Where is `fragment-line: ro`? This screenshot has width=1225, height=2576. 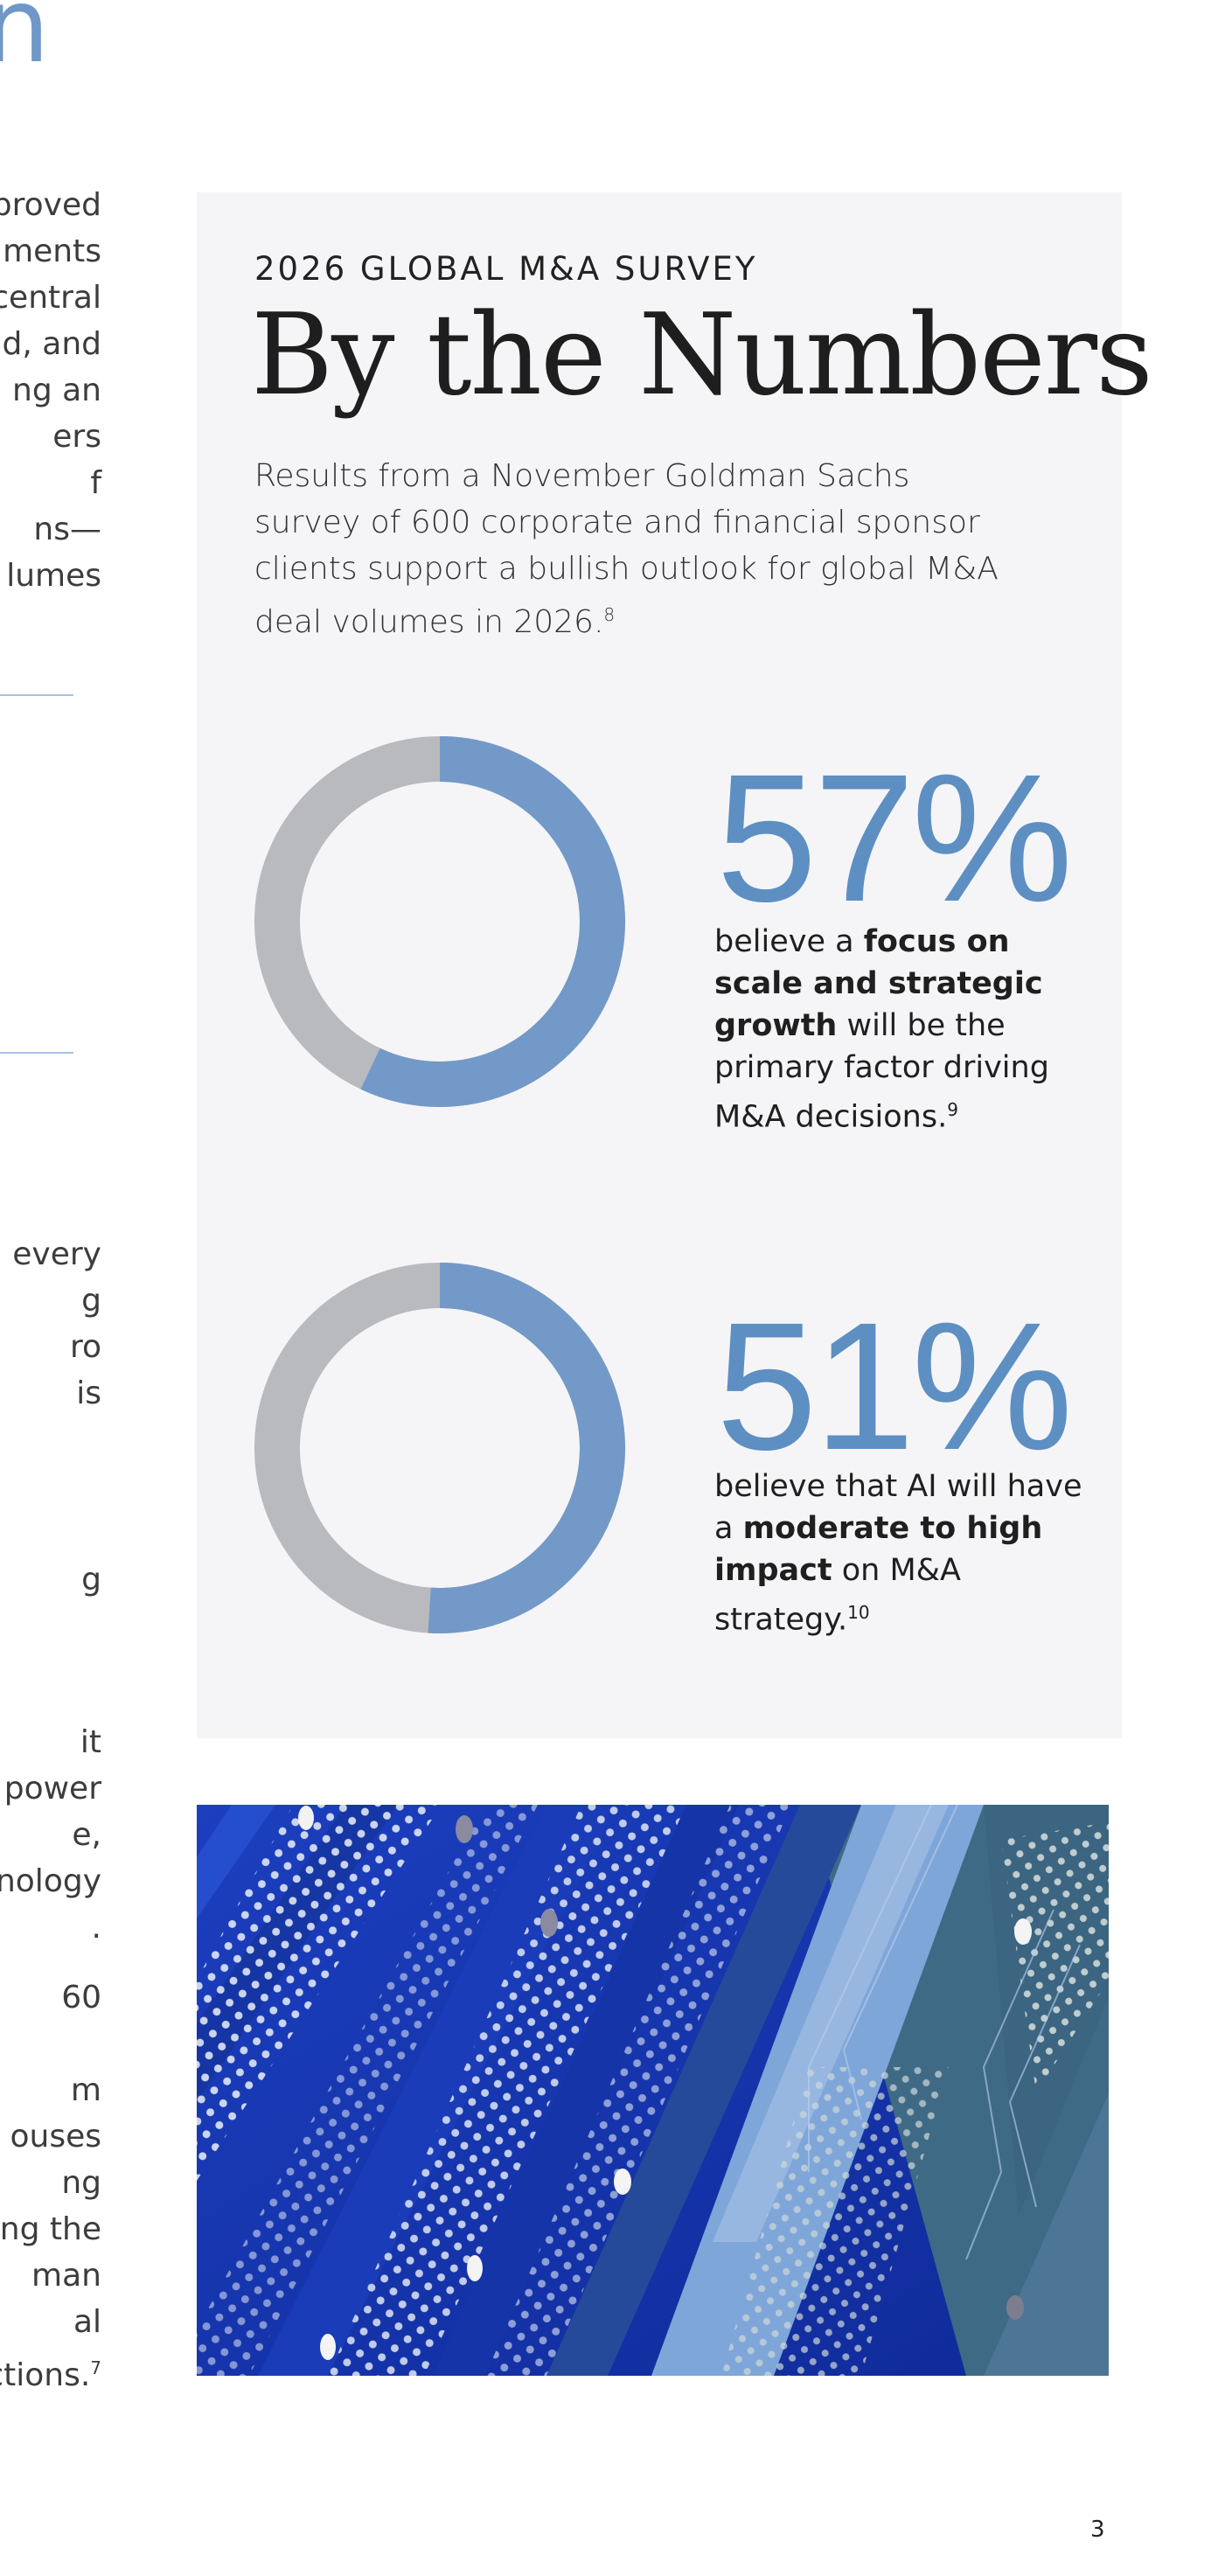 fragment-line: ro is located at coordinates (85, 1347).